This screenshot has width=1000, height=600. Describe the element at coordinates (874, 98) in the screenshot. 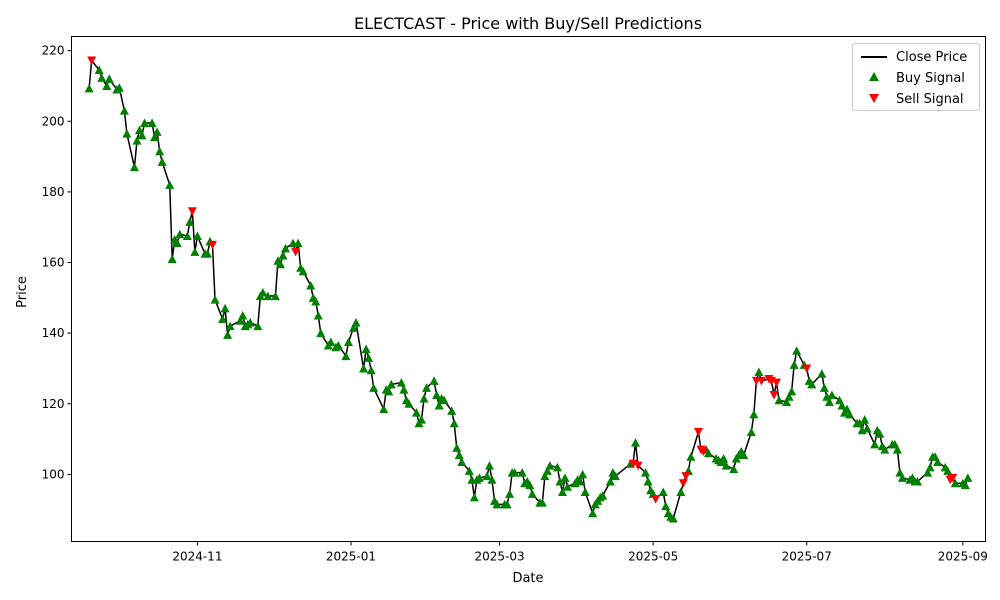

I see `legend-sell-marker` at that location.